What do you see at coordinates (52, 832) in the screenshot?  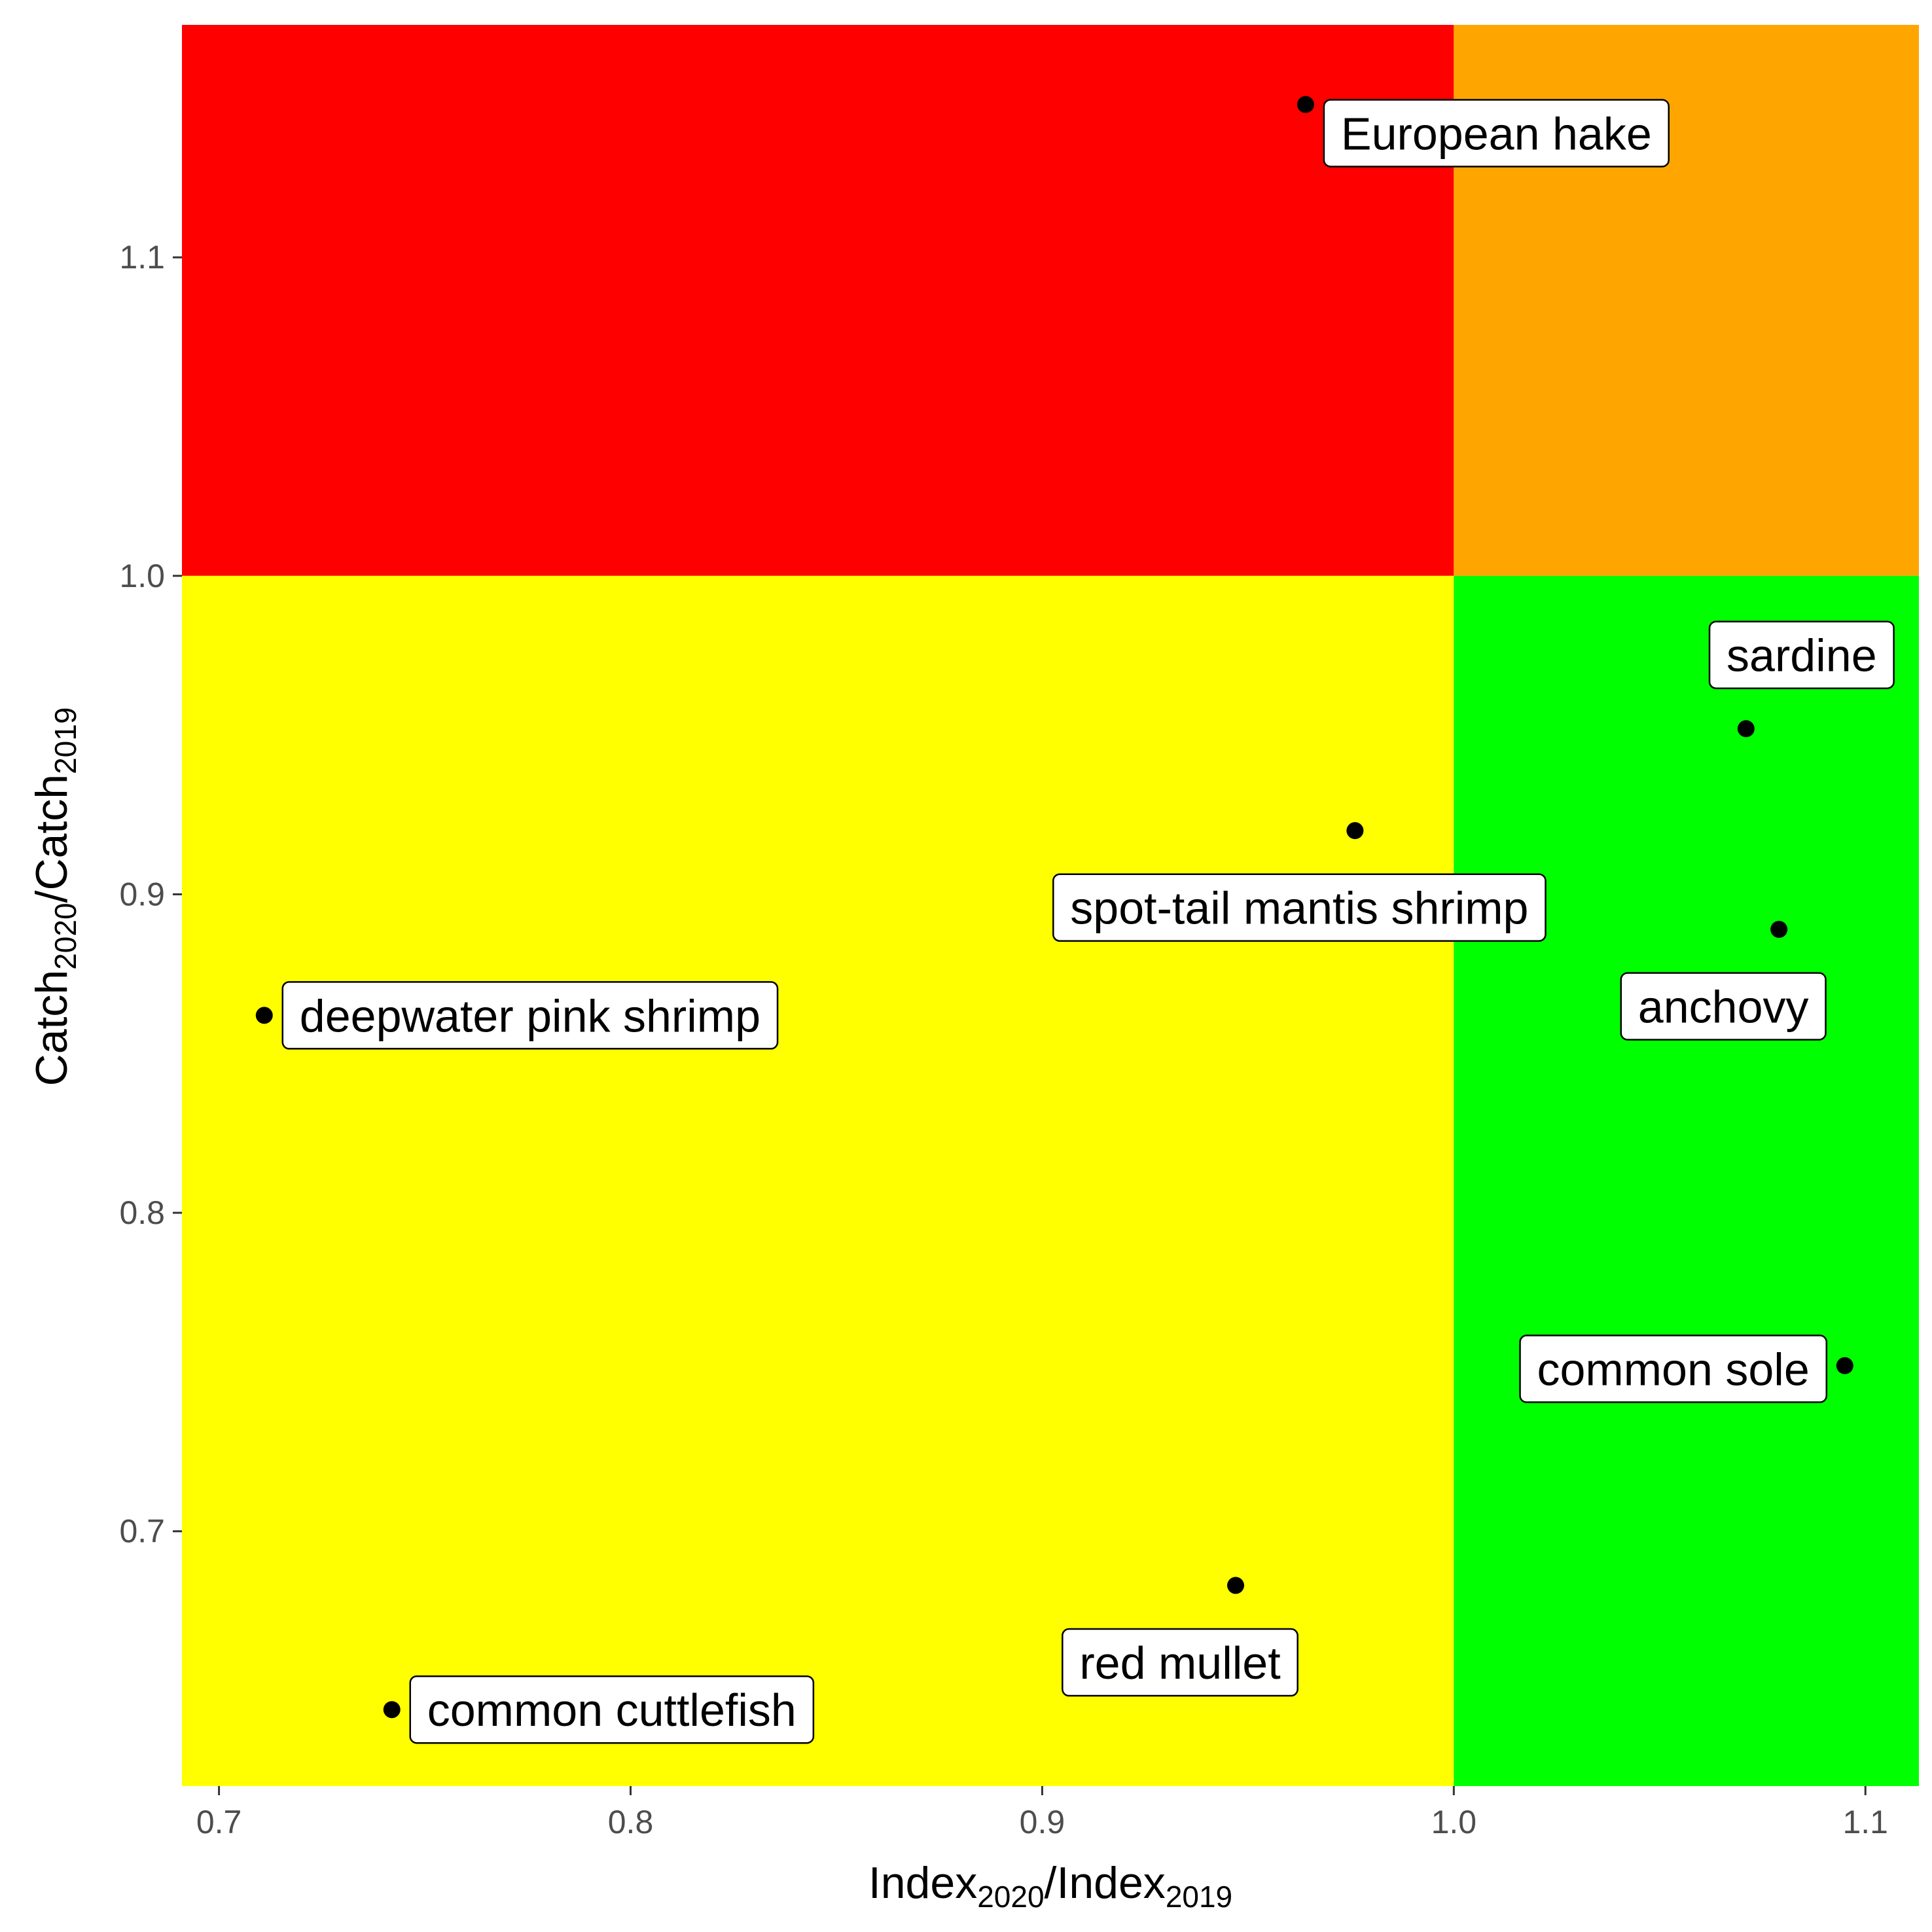 I see `y-title-base2: Catch` at bounding box center [52, 832].